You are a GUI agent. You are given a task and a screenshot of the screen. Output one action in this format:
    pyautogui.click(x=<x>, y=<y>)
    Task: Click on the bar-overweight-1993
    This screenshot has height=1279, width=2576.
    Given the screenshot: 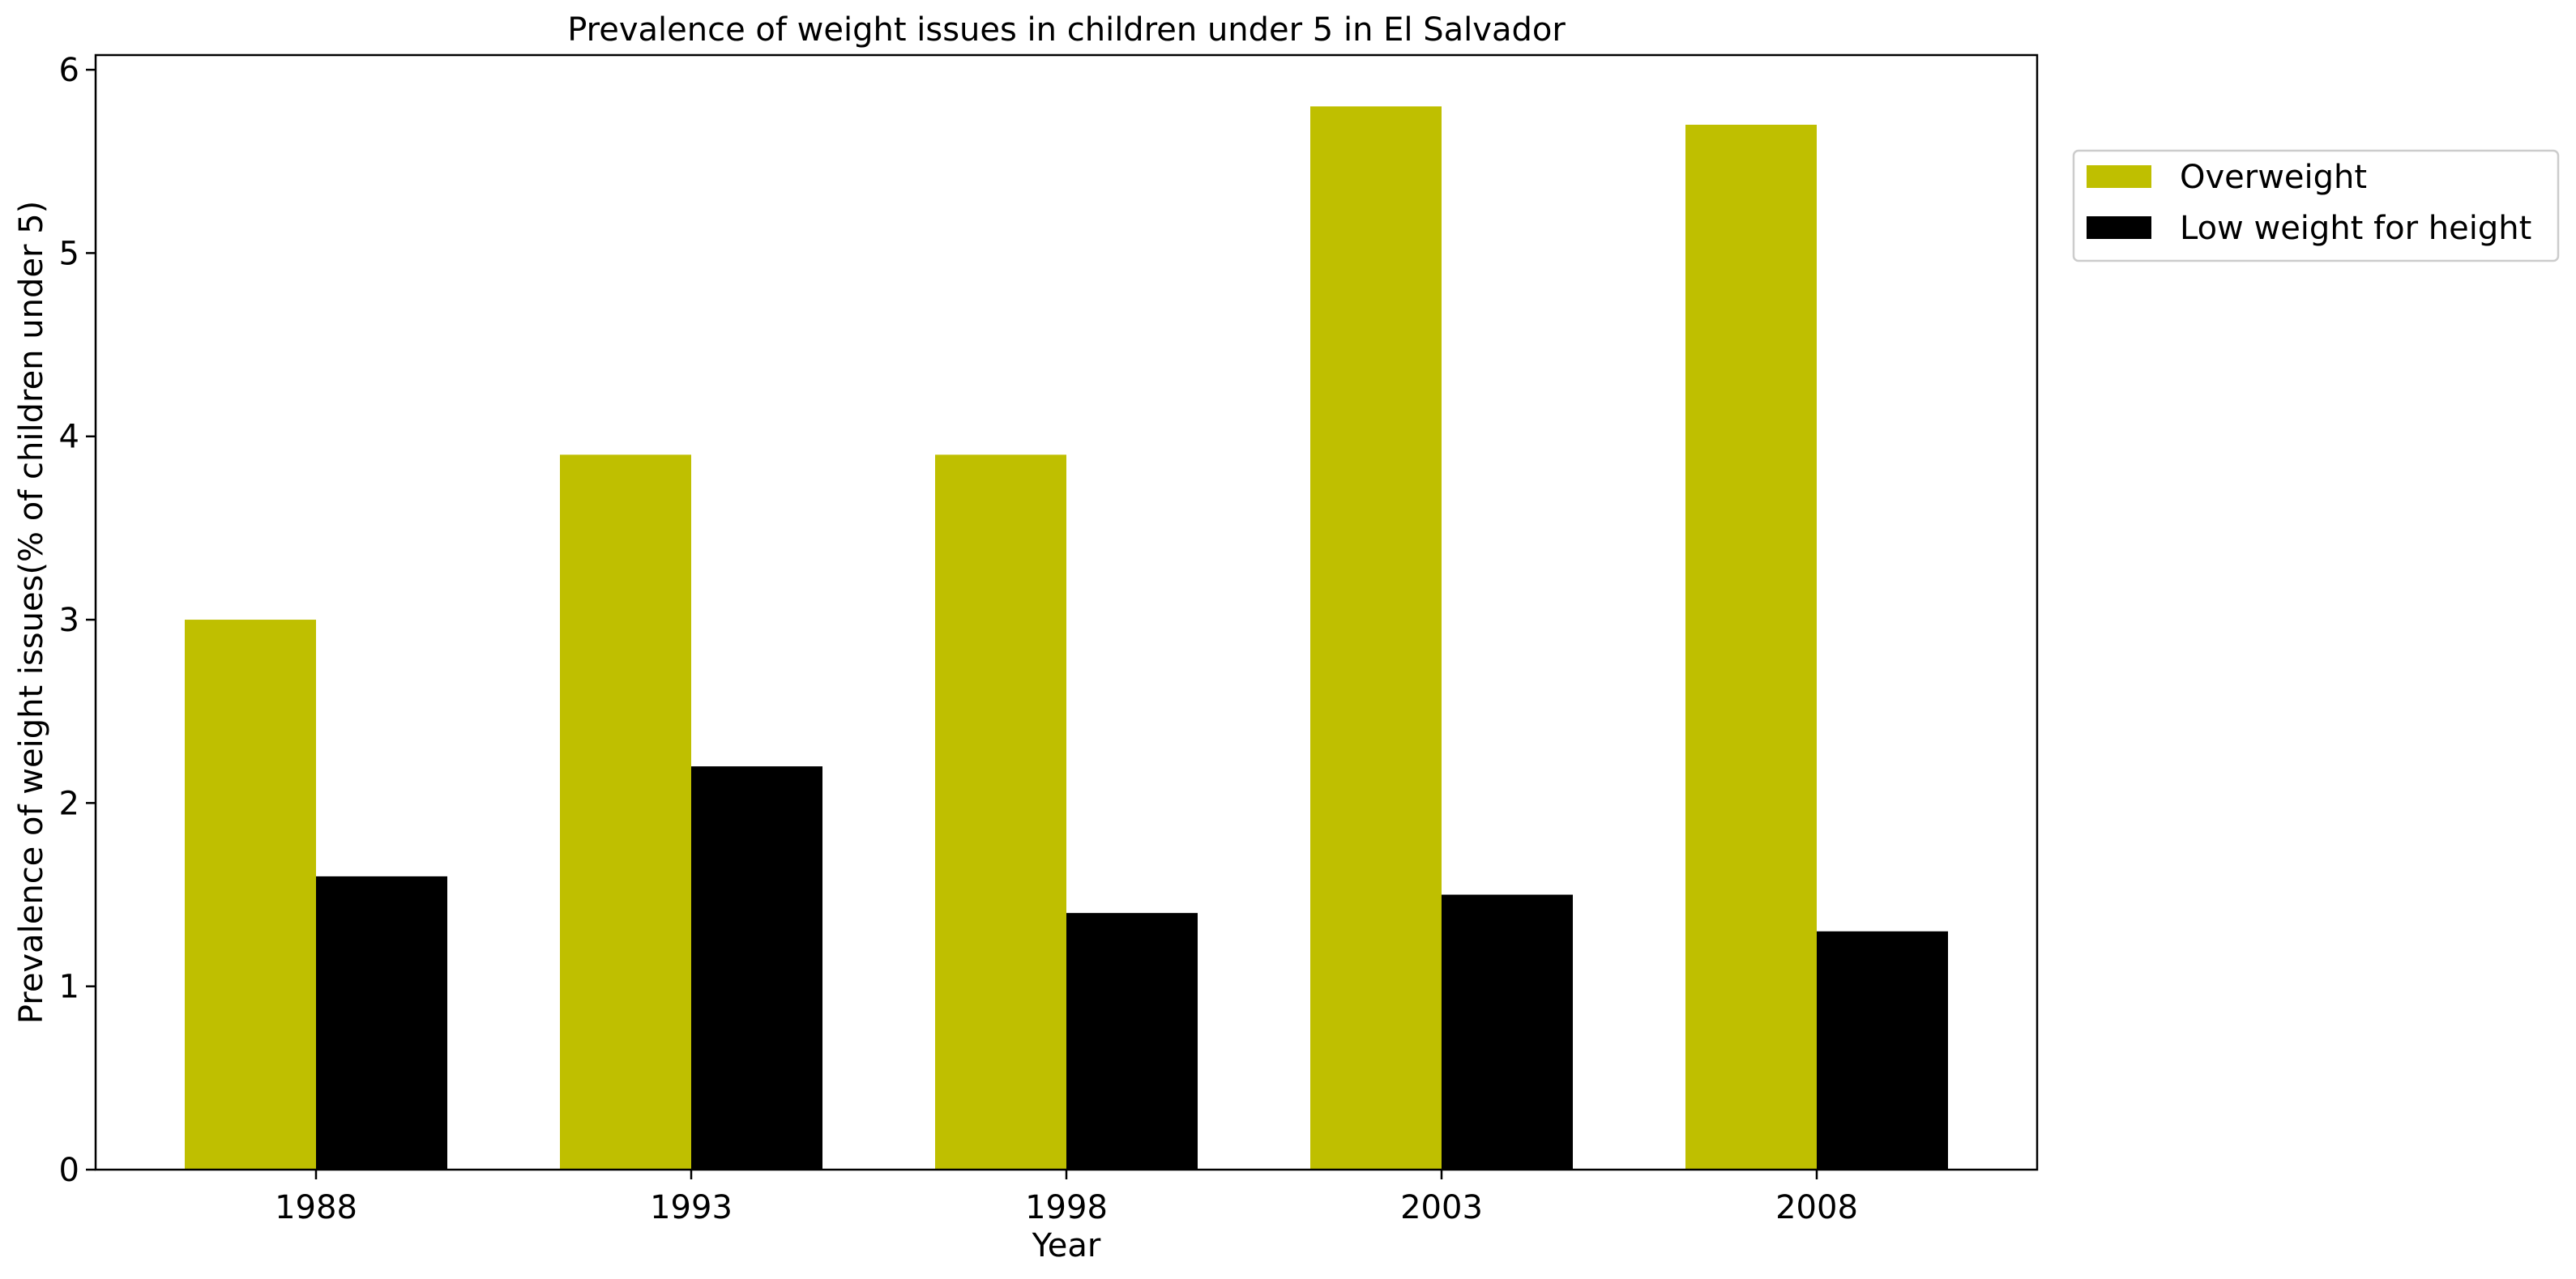 What is the action you would take?
    pyautogui.click(x=625, y=812)
    